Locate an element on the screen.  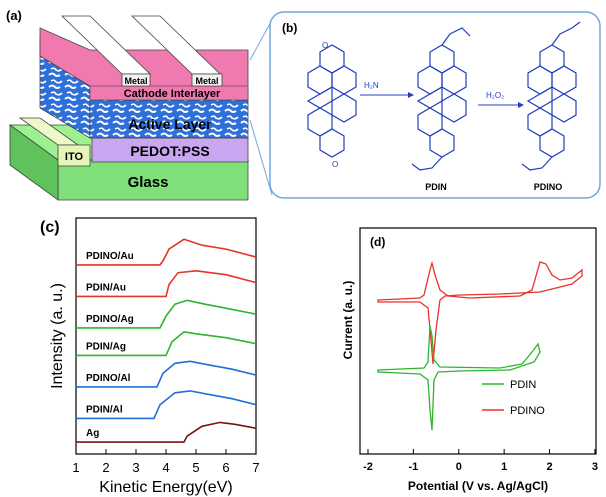
reagent-1-label: H₂N is located at coordinates (371, 85).